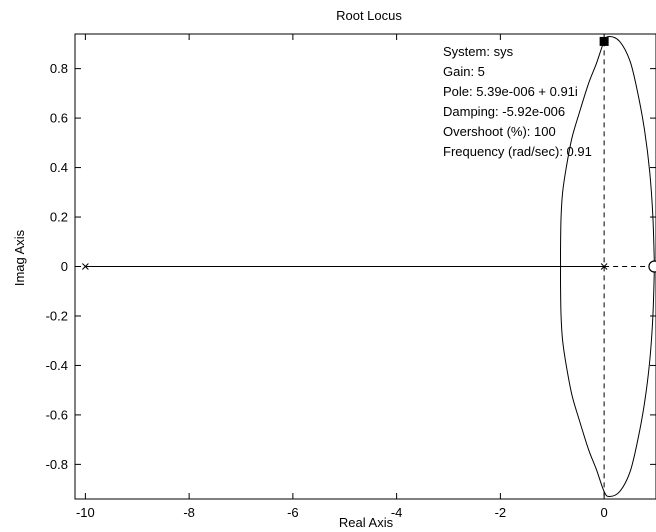  What do you see at coordinates (510, 91) in the screenshot?
I see `datatip-pole: Pole: 5.39e-006 + 0.91i` at bounding box center [510, 91].